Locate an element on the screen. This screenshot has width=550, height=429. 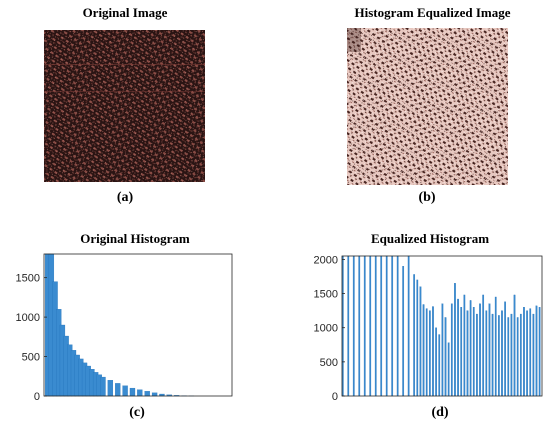
equalized-histogram-axes-frame is located at coordinates (442, 326).